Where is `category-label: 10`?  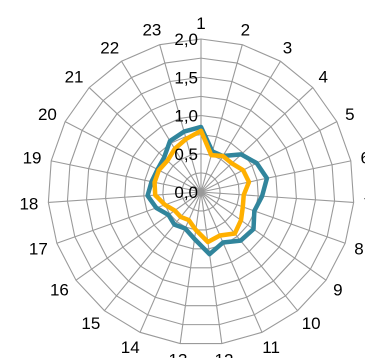
category-label: 10 is located at coordinates (311, 323).